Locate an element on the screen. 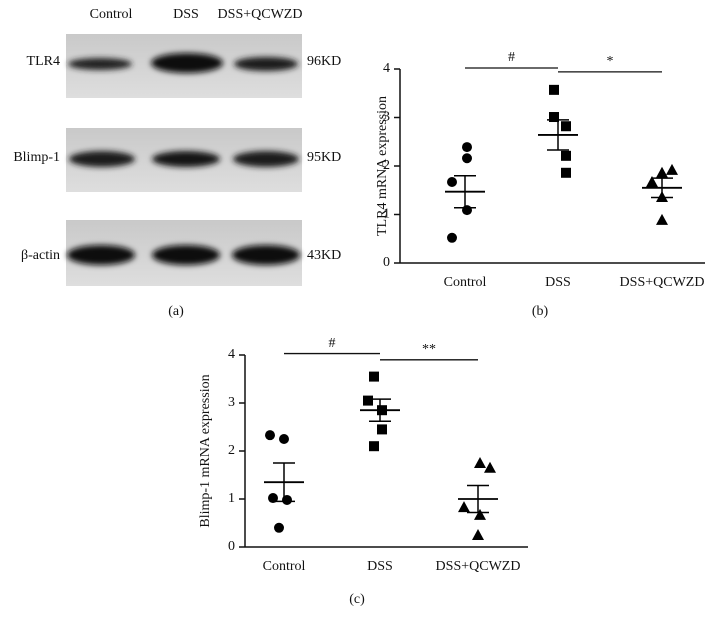 The image size is (719, 631). y-axis-label: TLR4 mRNA expression is located at coordinates (382, 166).